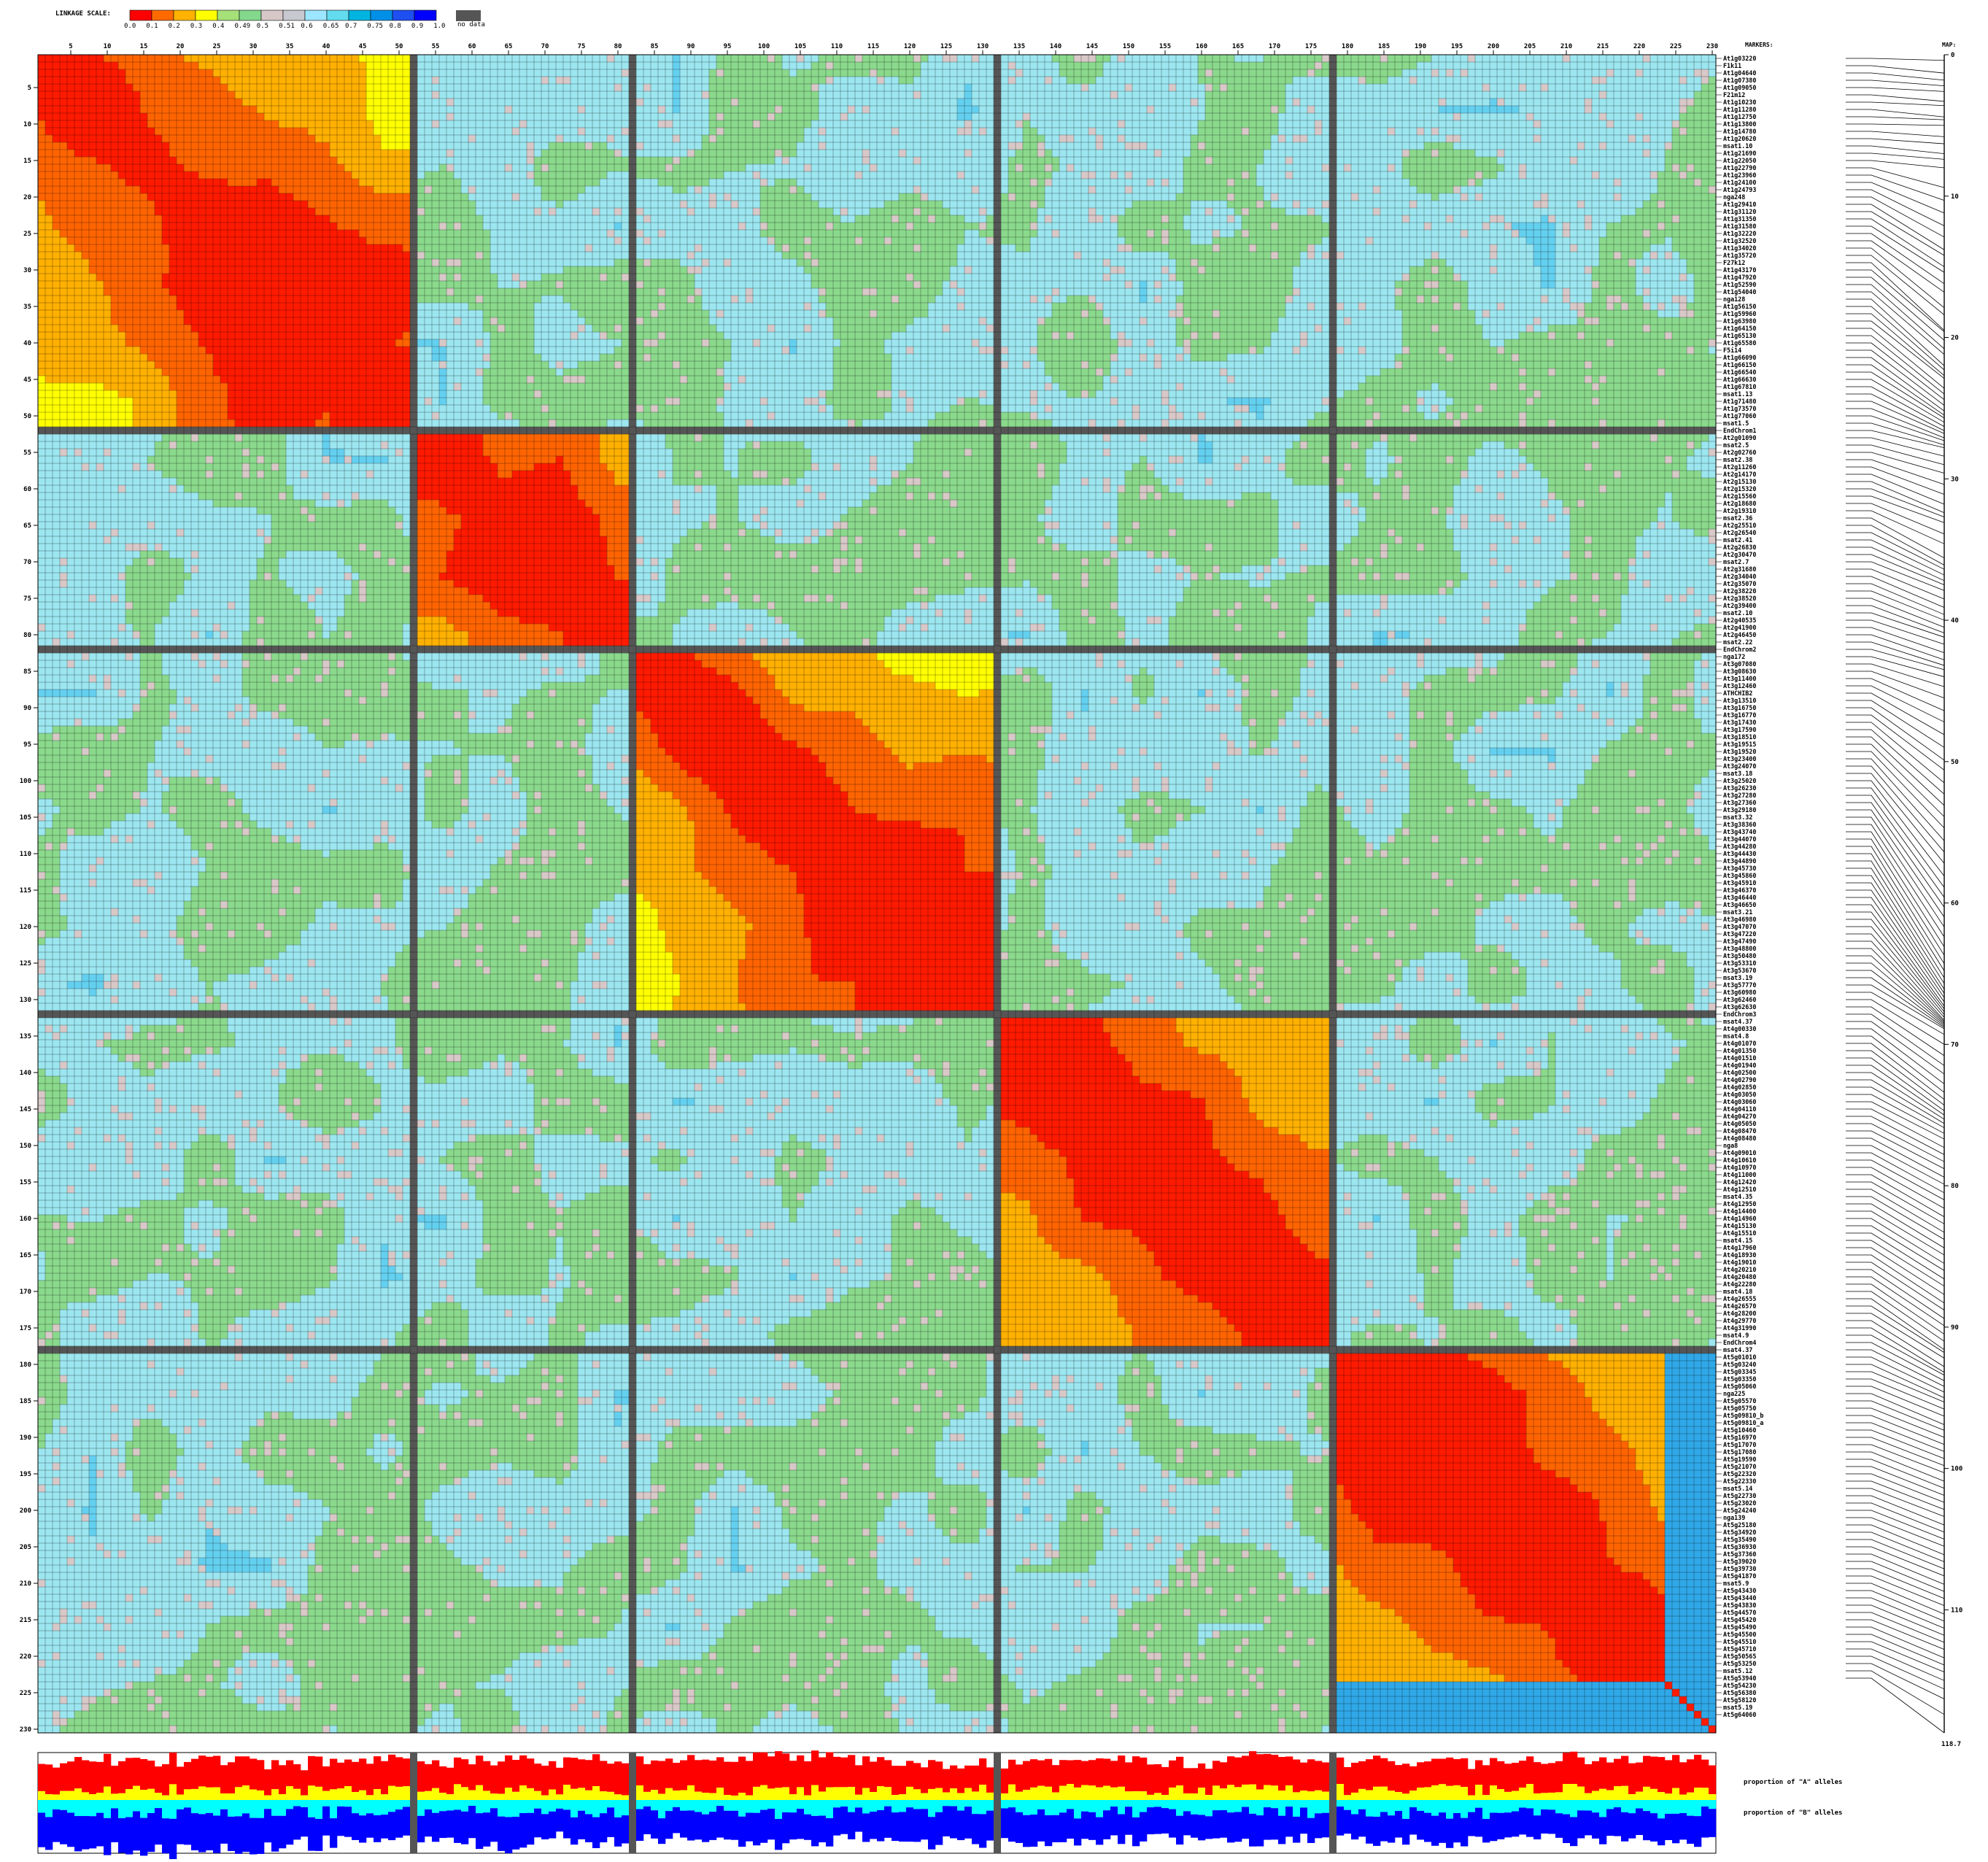  What do you see at coordinates (1737, 1240) in the screenshot?
I see `marker-label: msat4.15` at bounding box center [1737, 1240].